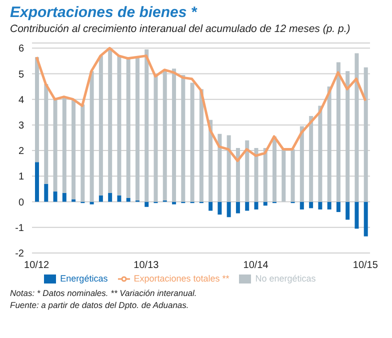  I want to click on text: Notas: * Datos nominales. ** Variación interanual., so click(104, 293).